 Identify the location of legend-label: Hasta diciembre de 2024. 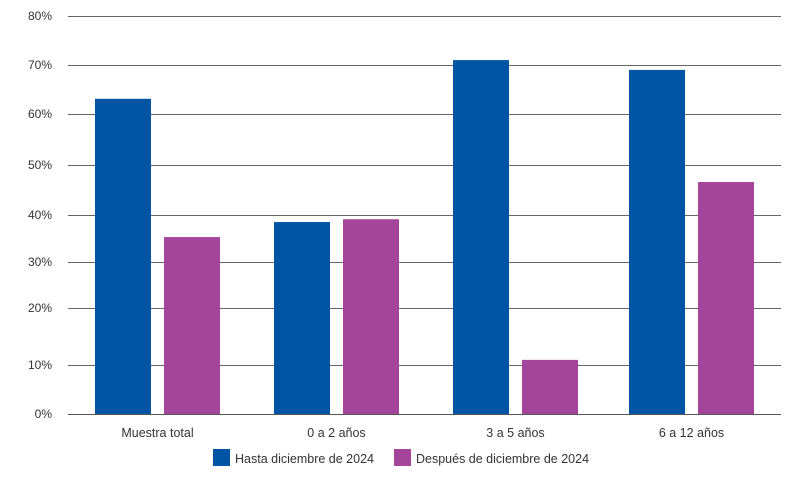
(304, 459).